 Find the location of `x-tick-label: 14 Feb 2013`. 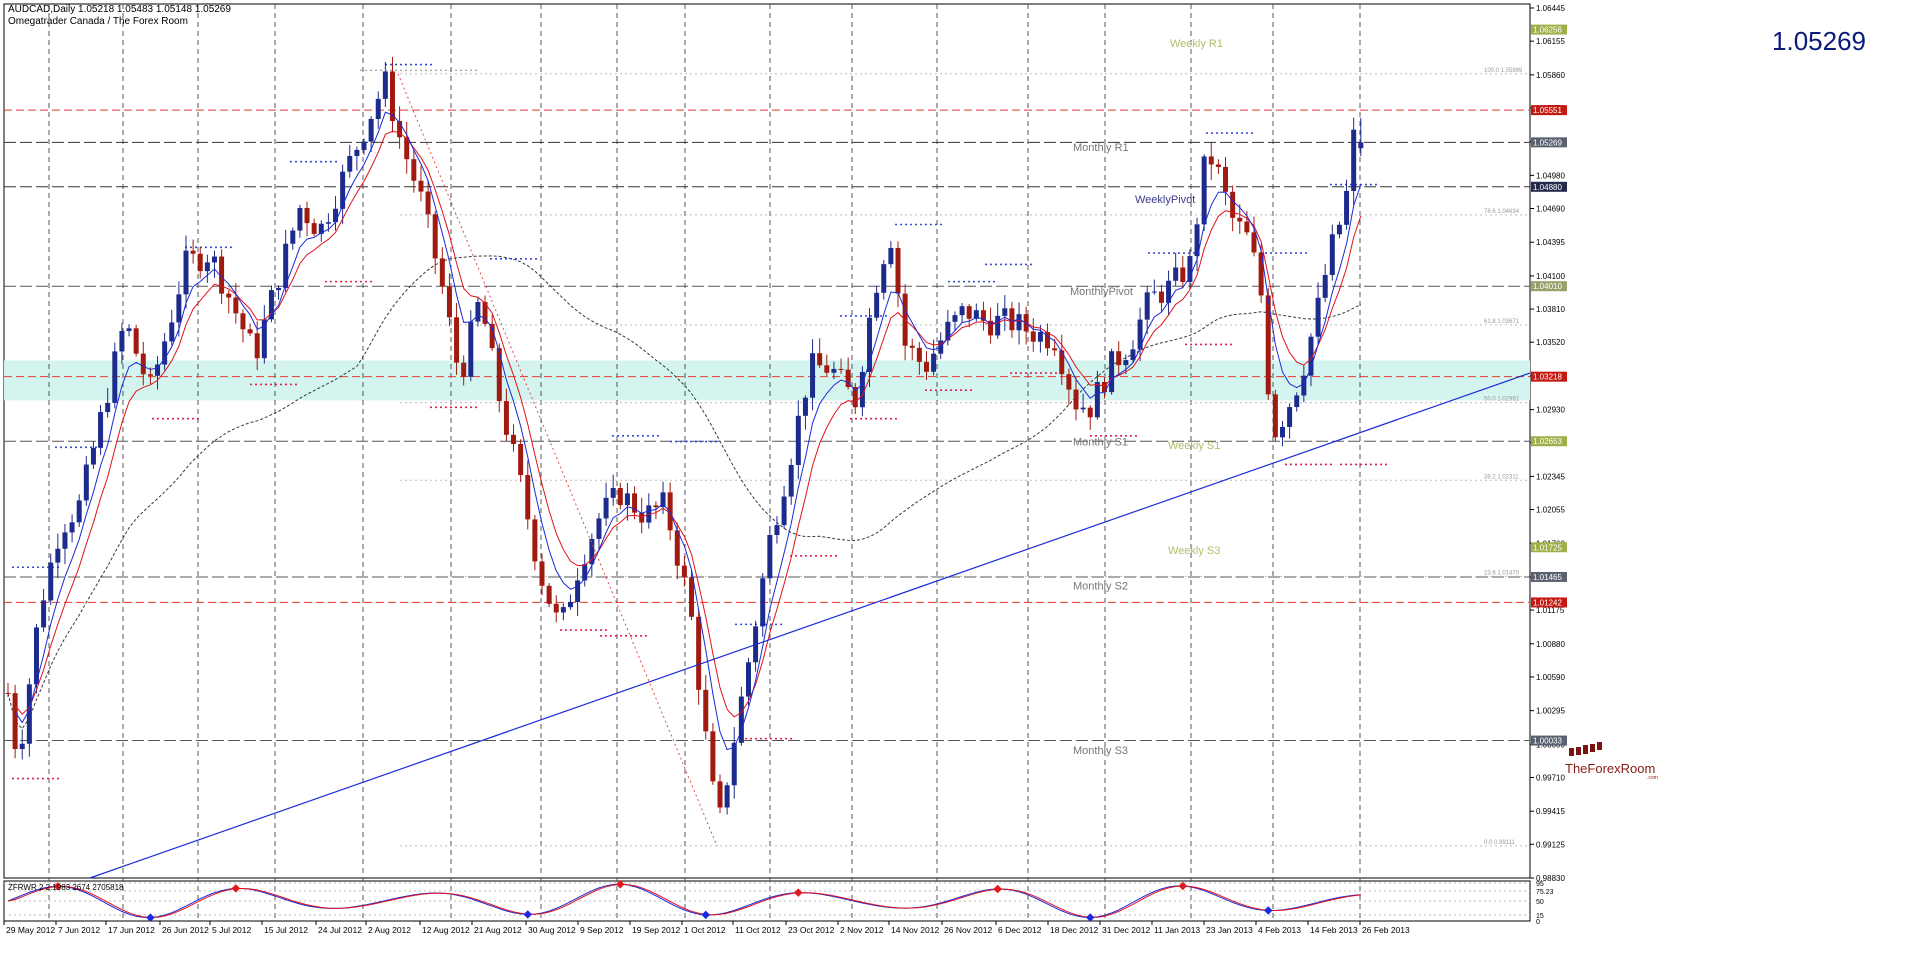

x-tick-label: 14 Feb 2013 is located at coordinates (1334, 930).